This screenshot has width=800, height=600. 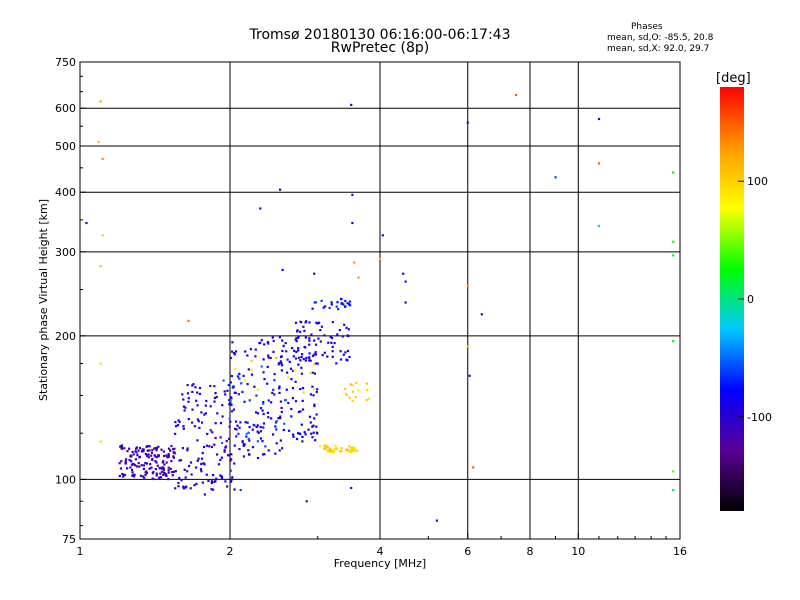 I want to click on colorbar-tick-label: 0, so click(x=750, y=299).